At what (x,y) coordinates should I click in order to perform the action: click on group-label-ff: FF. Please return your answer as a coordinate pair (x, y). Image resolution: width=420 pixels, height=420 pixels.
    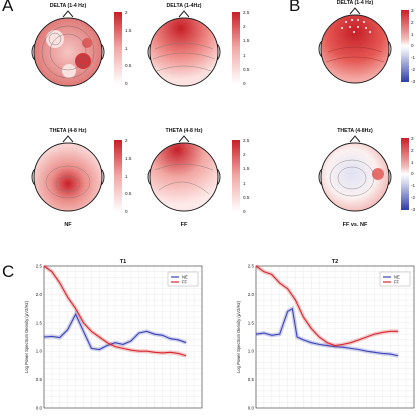
    Looking at the image, I should click on (184, 225).